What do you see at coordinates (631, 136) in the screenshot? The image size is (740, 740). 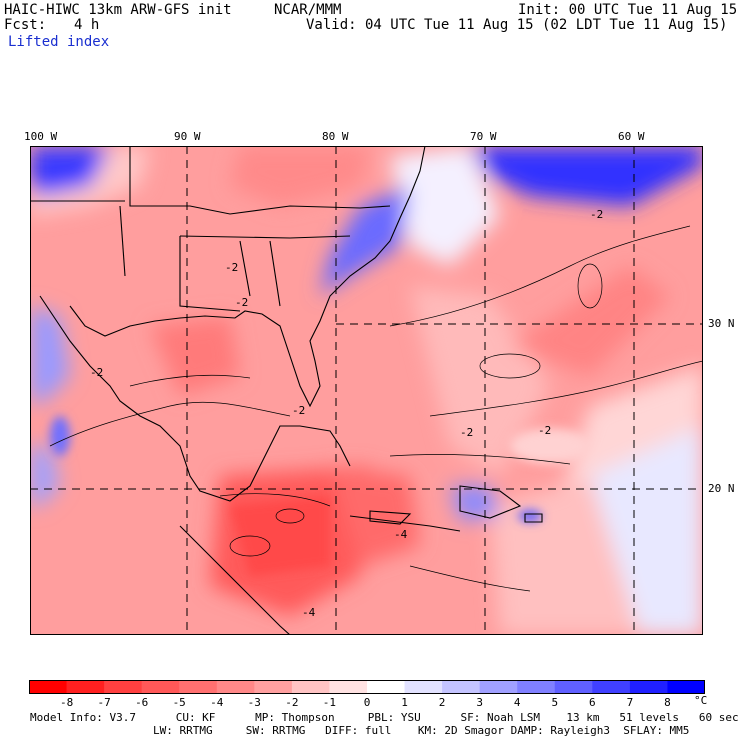 I see `lon-label-60w: 60 W` at bounding box center [631, 136].